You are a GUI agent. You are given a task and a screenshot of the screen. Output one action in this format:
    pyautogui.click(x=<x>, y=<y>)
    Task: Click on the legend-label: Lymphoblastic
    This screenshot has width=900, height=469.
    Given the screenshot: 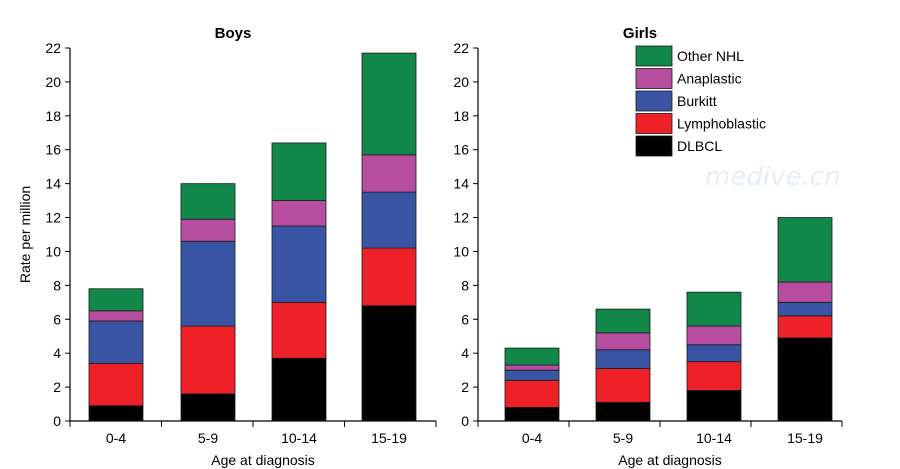 What is the action you would take?
    pyautogui.click(x=721, y=124)
    